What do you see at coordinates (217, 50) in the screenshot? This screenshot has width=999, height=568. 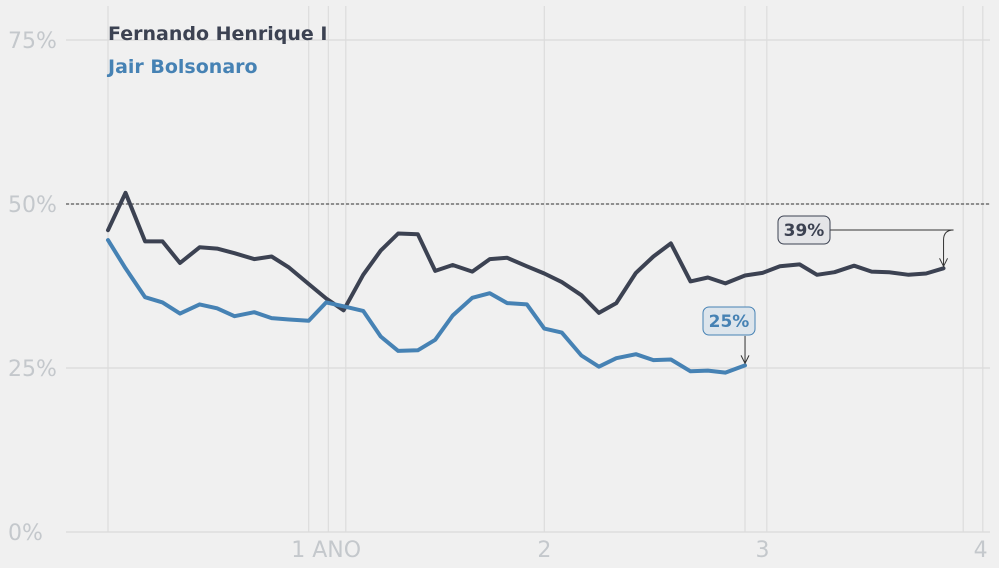 I see `legend: Fernando Henrique I Jair Bolsonaro` at bounding box center [217, 50].